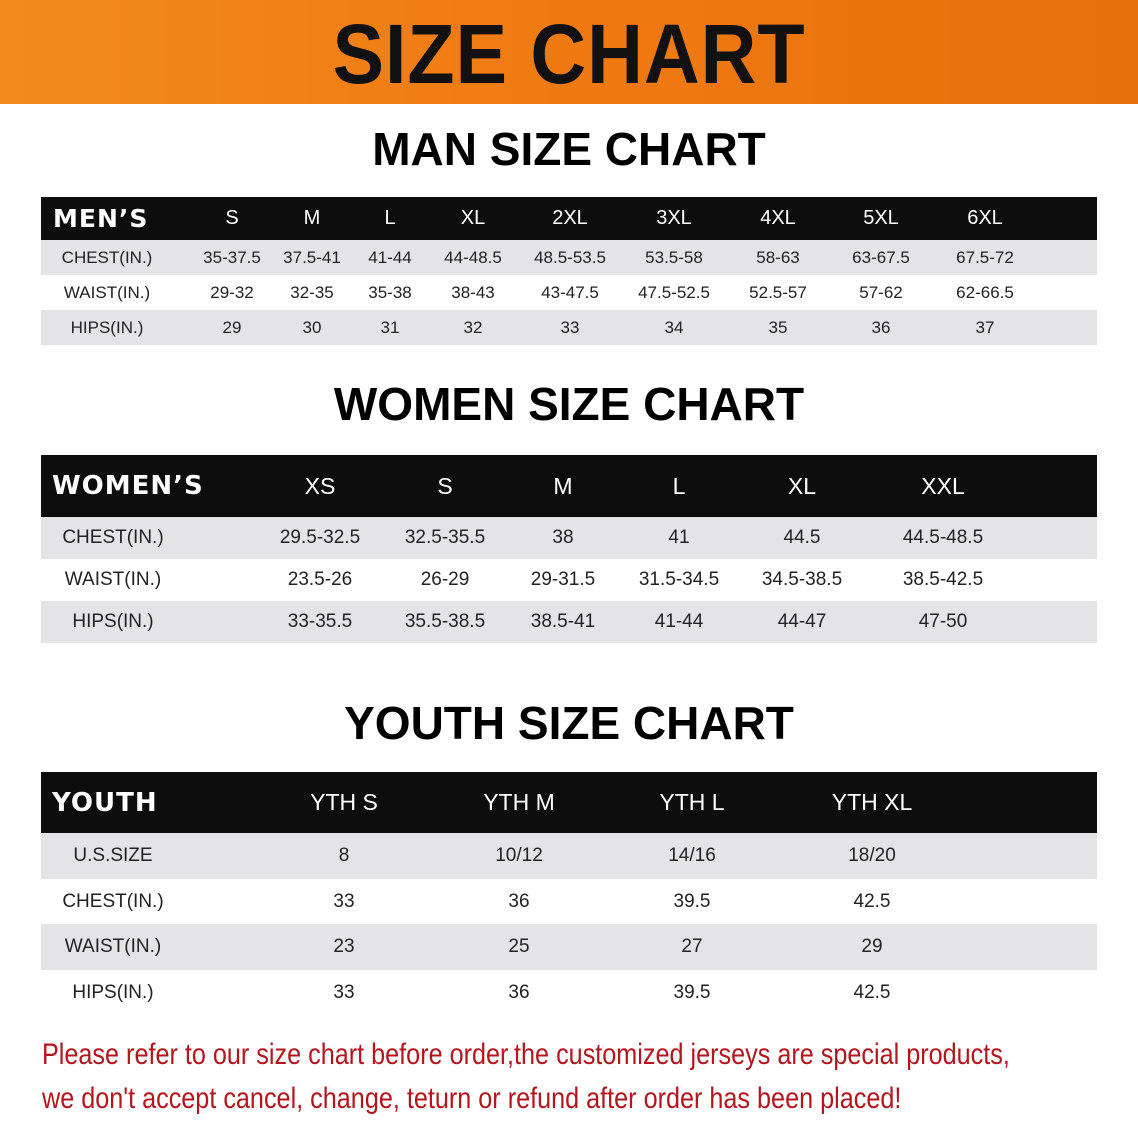  What do you see at coordinates (232, 257) in the screenshot?
I see `table-cell: 35-37.5` at bounding box center [232, 257].